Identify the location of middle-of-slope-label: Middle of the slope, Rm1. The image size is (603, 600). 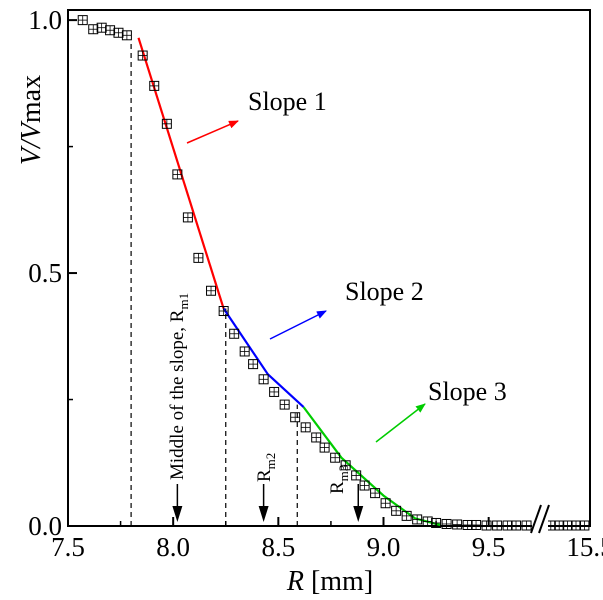
(179, 386).